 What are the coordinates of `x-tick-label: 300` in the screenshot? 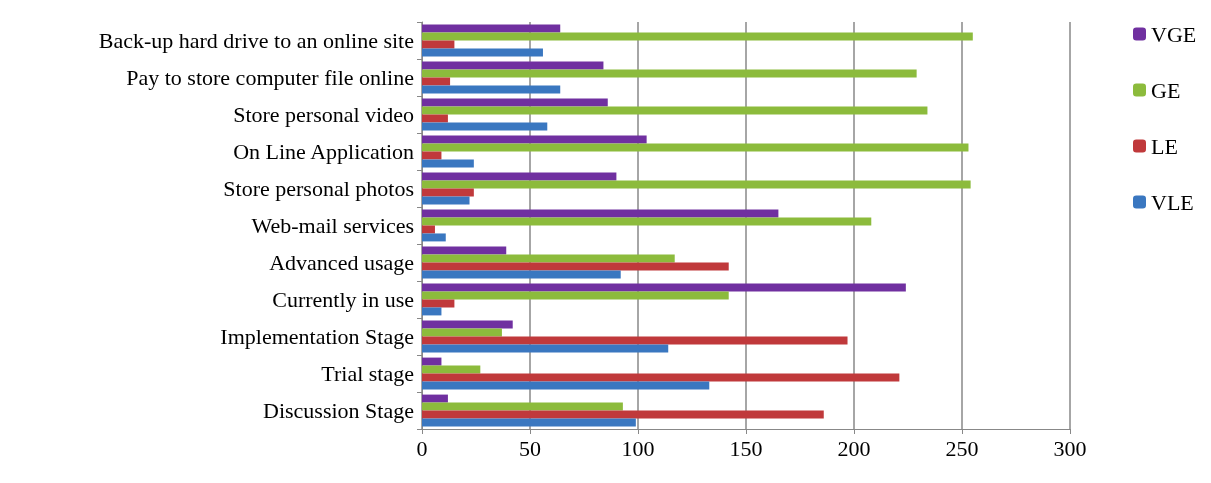 It's located at (1070, 448).